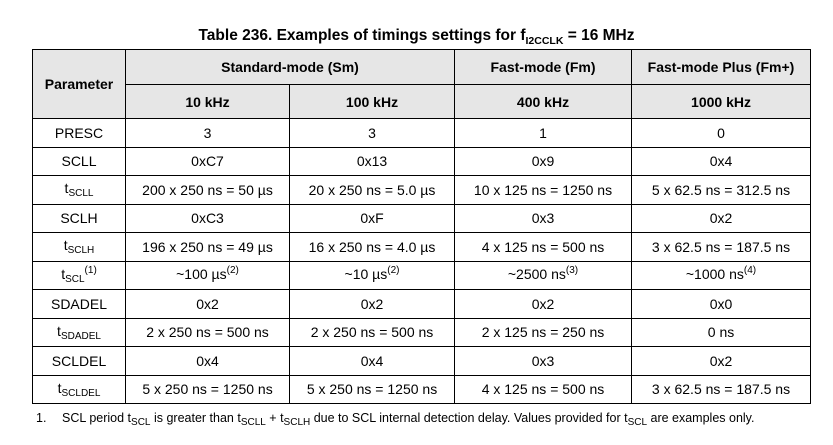 The height and width of the screenshot is (445, 833). I want to click on value-cell: 3, so click(372, 133).